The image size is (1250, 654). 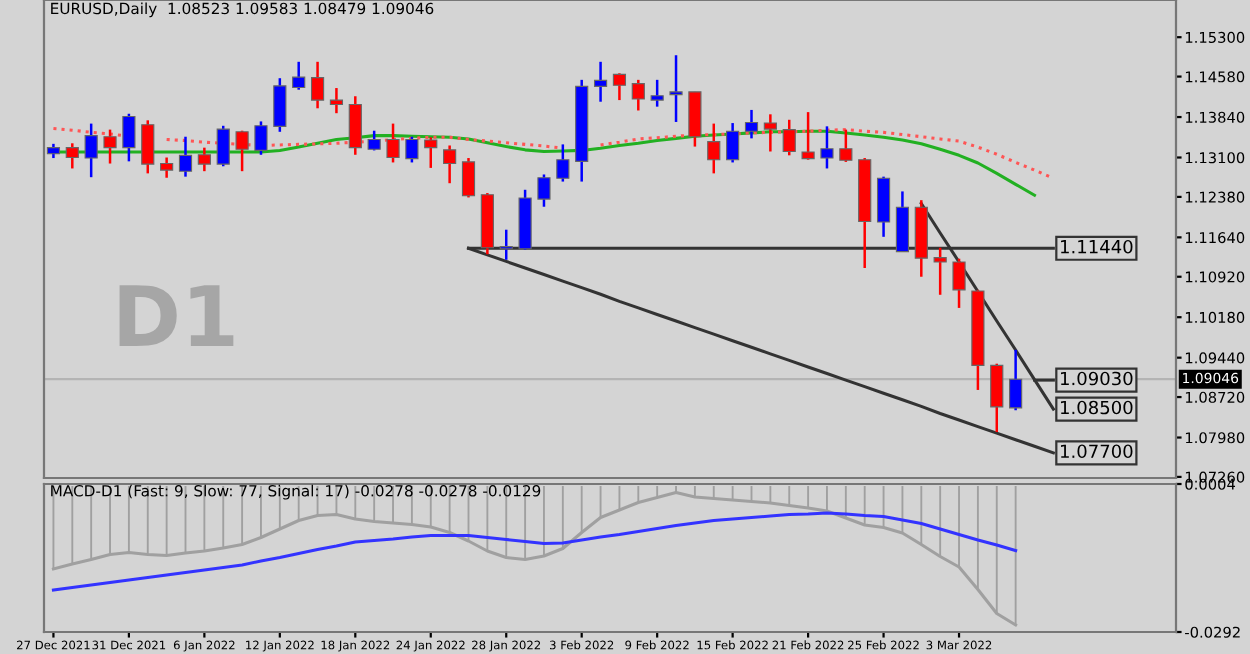 I want to click on series-label: 1.07700, so click(x=1097, y=451).